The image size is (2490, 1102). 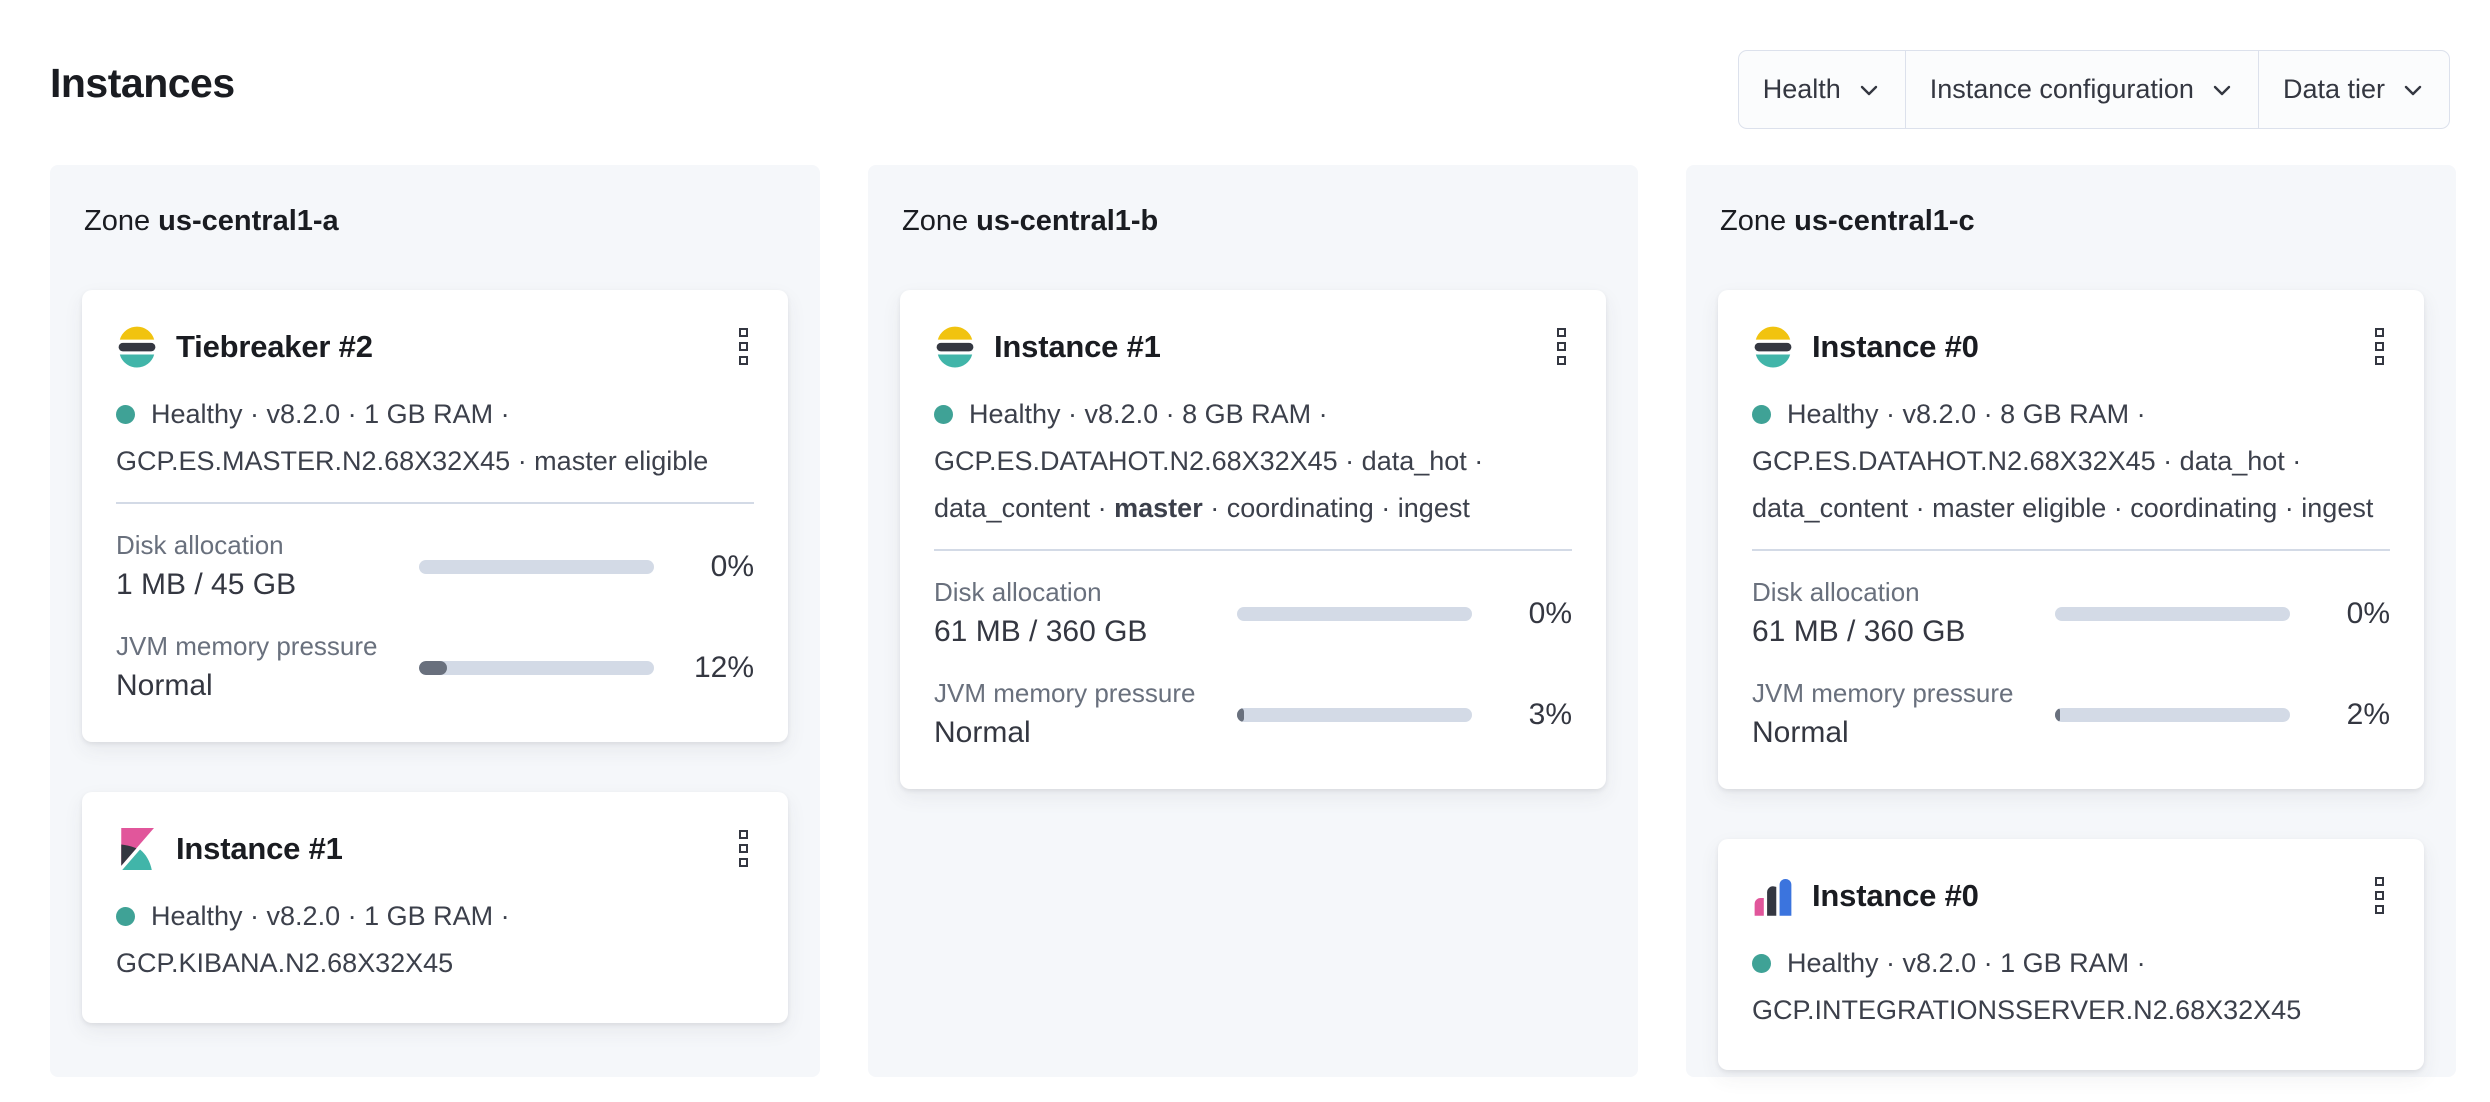 I want to click on disk-allocation-metric: Disk allocation 1 MB / 45 GB 0%, so click(x=435, y=566).